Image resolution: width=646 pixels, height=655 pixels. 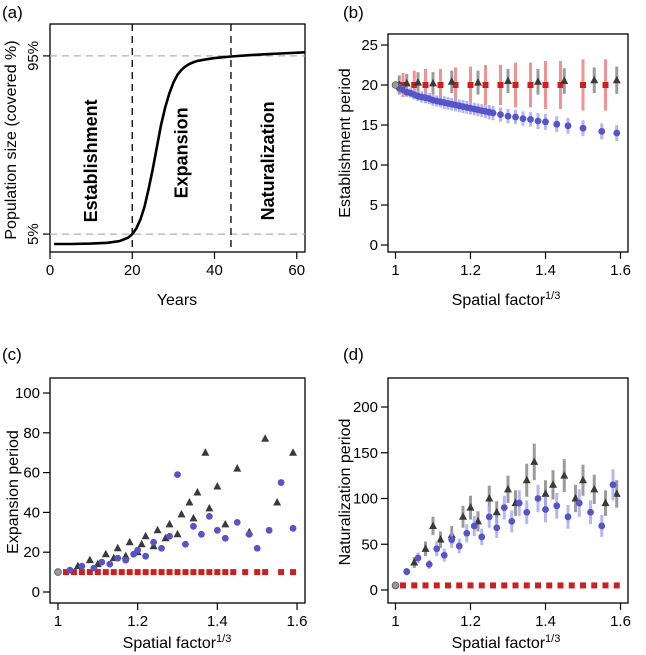 I want to click on x-tick-label: 20, so click(x=132, y=270).